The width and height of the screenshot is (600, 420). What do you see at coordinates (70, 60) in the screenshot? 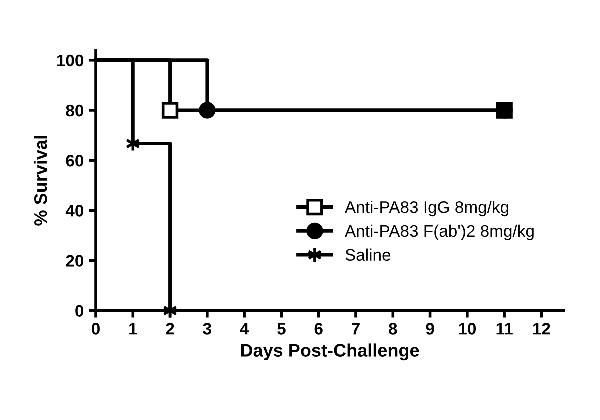
I see `y-tick-label: 100` at bounding box center [70, 60].